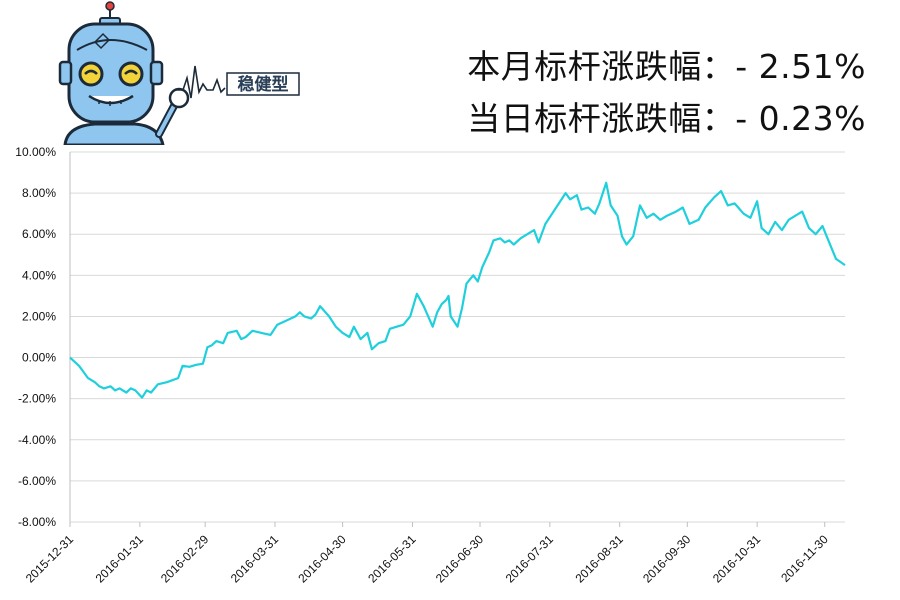  Describe the element at coordinates (39, 358) in the screenshot. I see `y-tick-label: 0.00%` at that location.